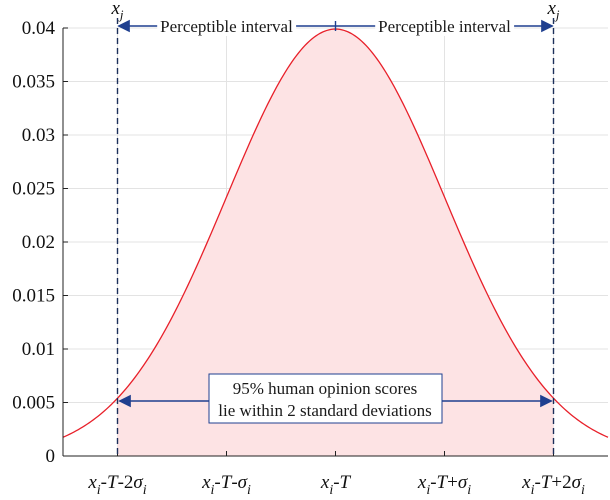  What do you see at coordinates (33, 82) in the screenshot?
I see `y-tick-label: 0.035` at bounding box center [33, 82].